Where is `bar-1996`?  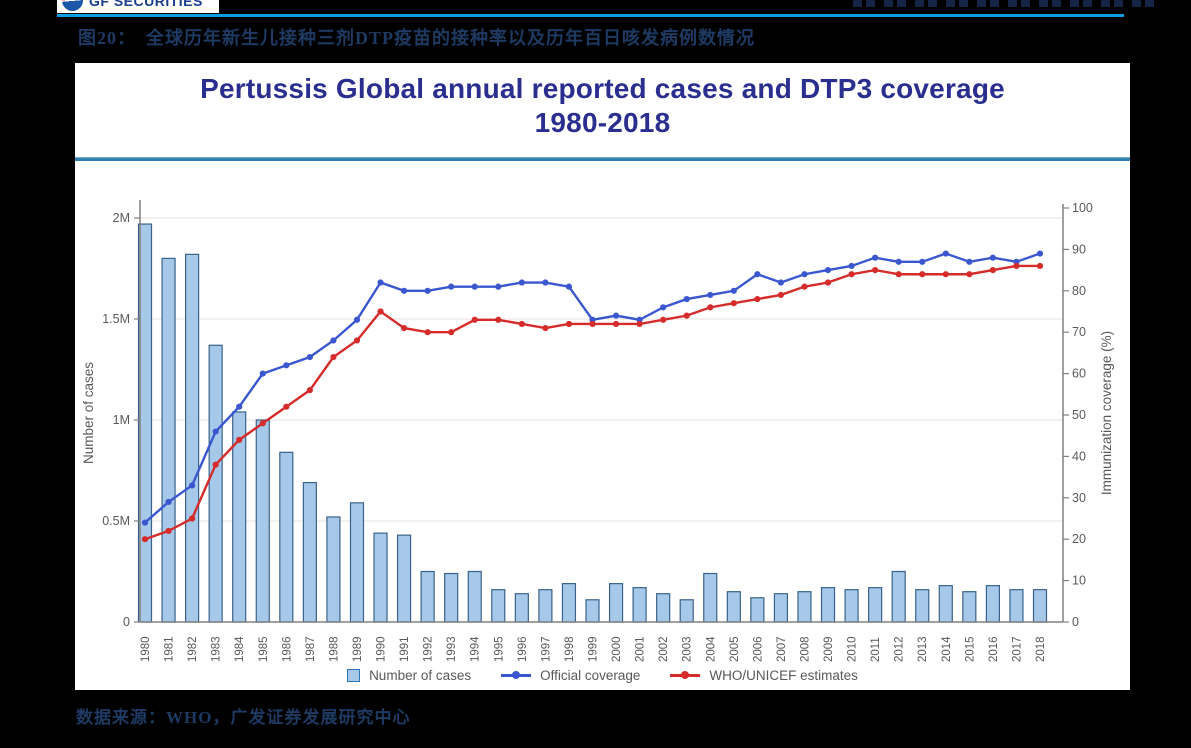
bar-1996 is located at coordinates (521, 608).